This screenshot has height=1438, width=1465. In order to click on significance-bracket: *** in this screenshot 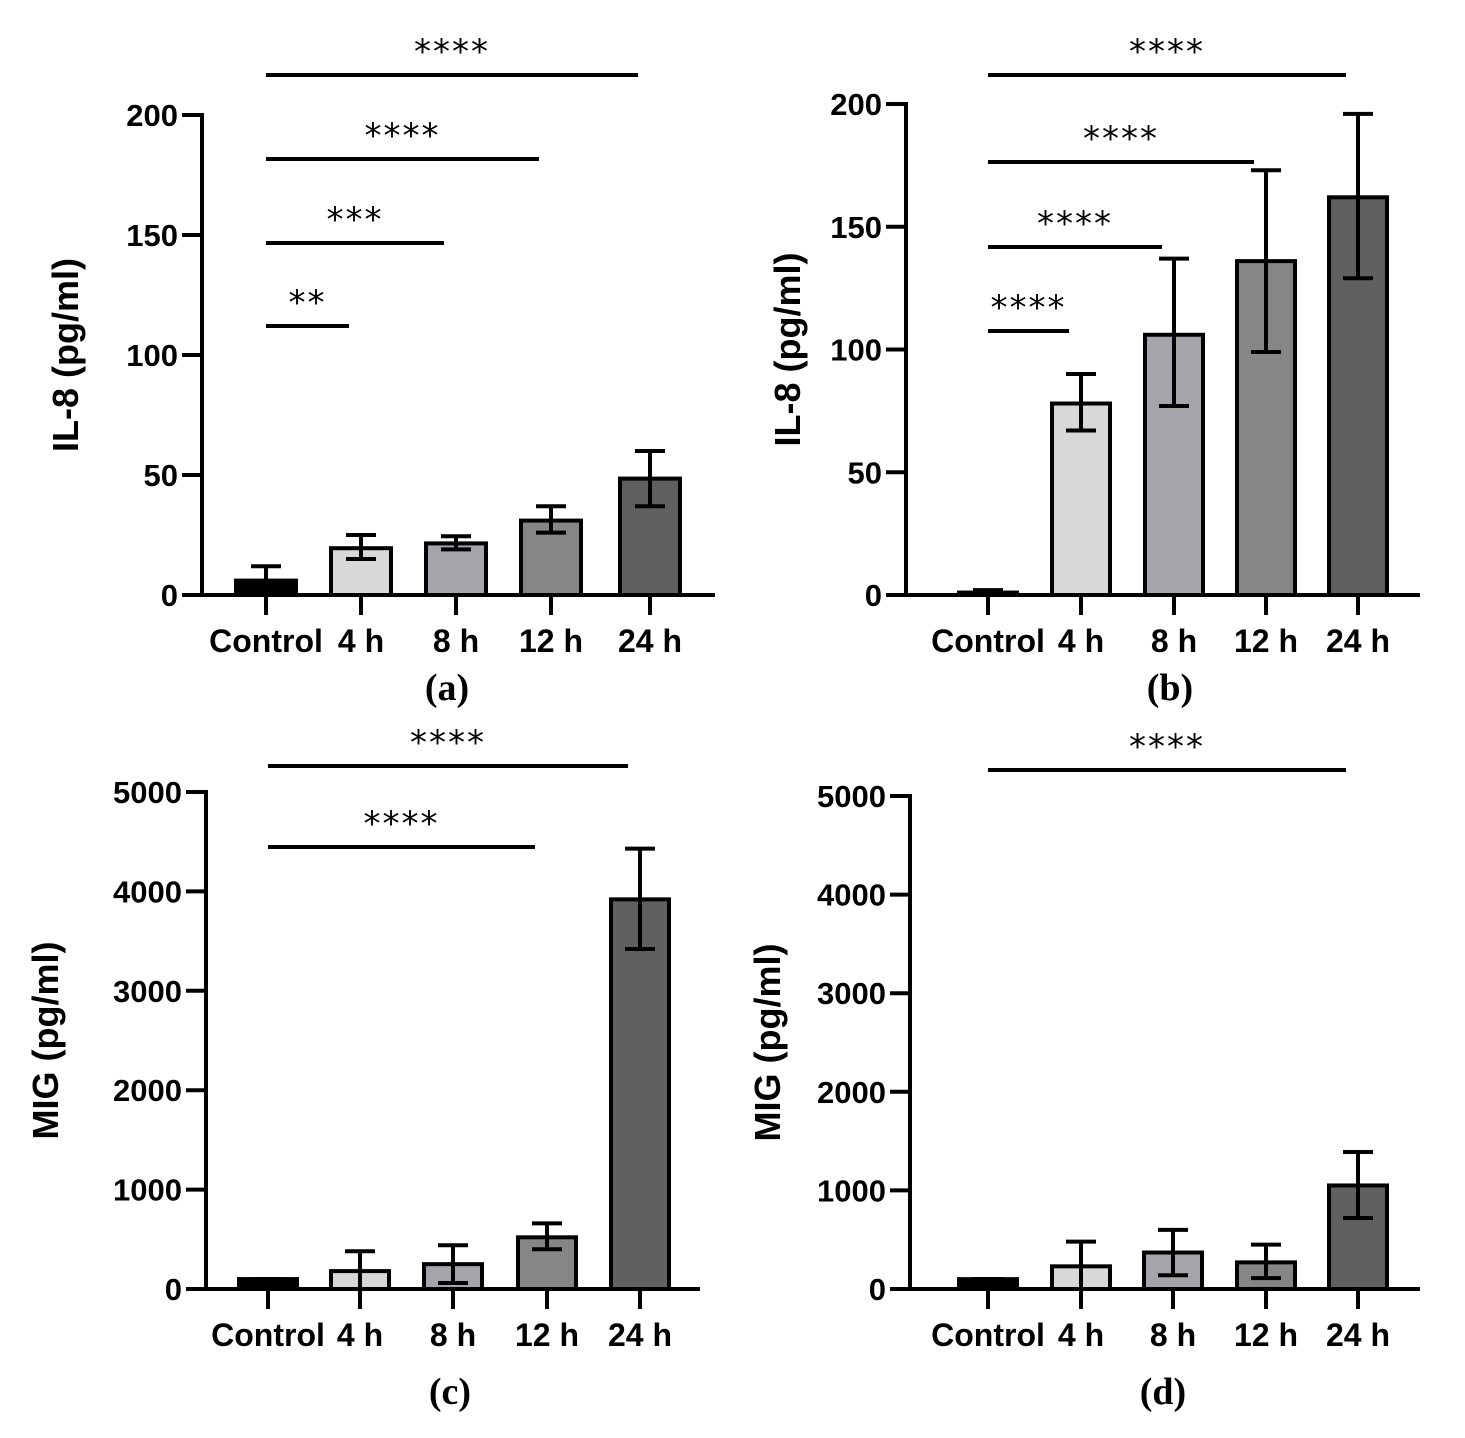, I will do `click(355, 222)`.